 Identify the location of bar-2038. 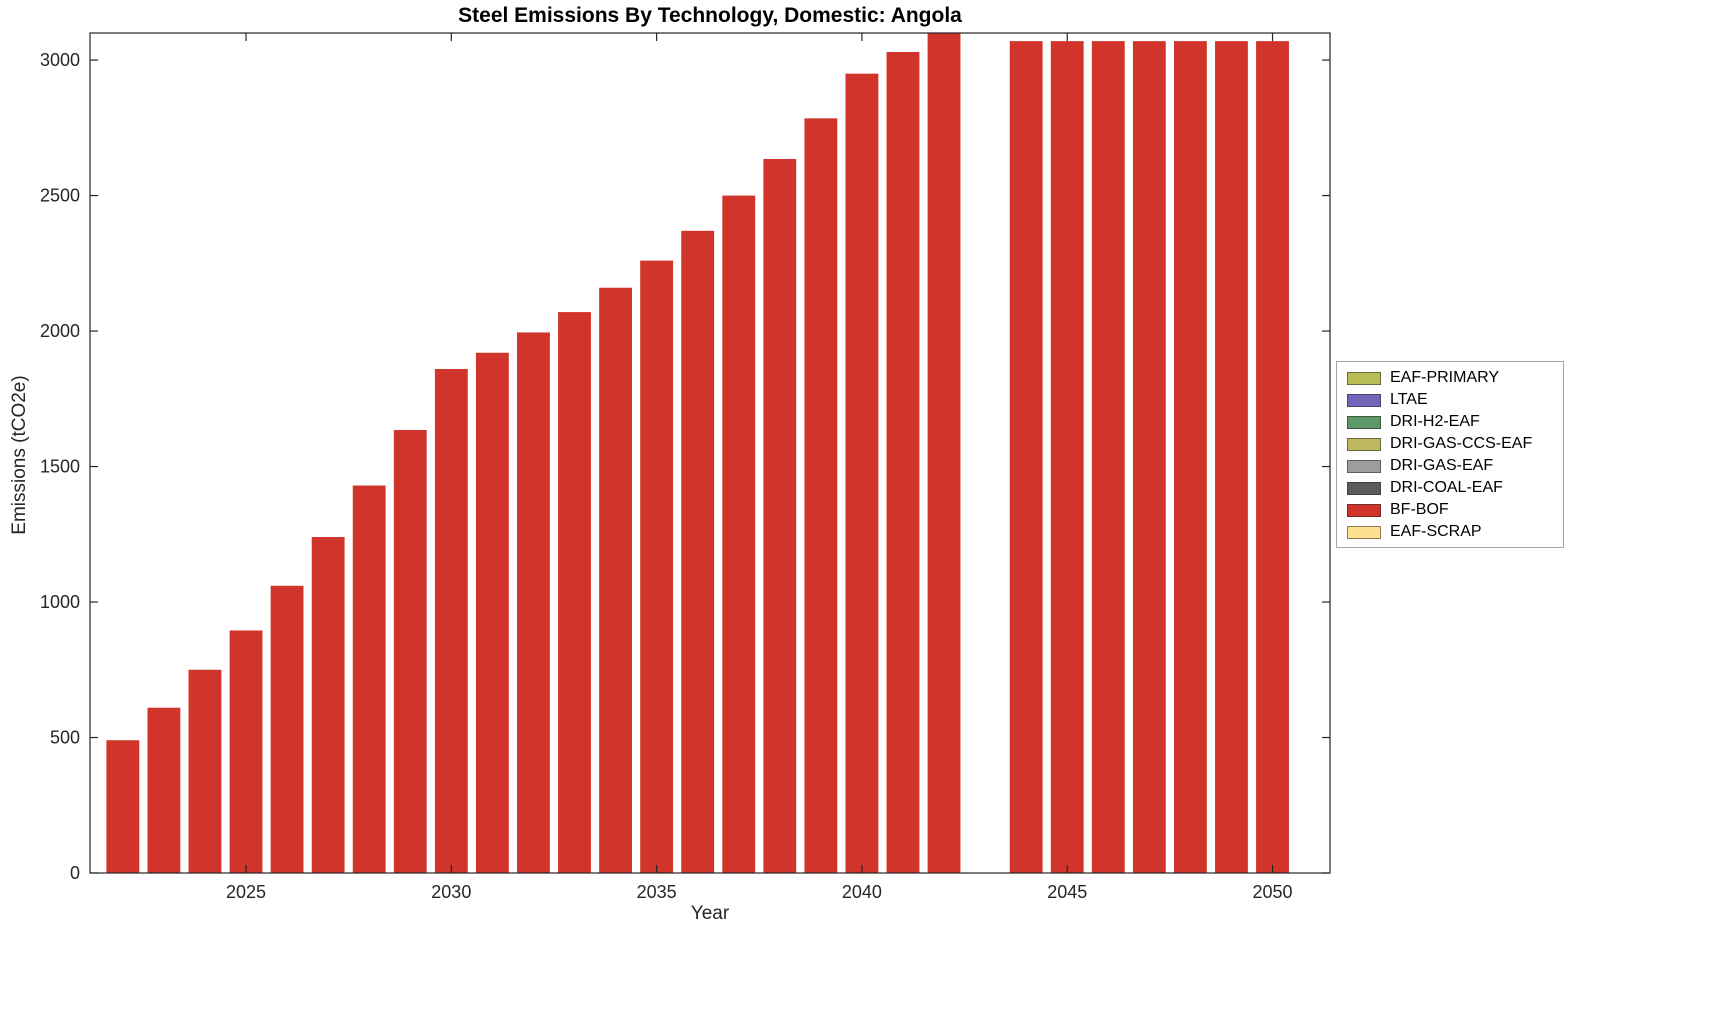
(780, 516).